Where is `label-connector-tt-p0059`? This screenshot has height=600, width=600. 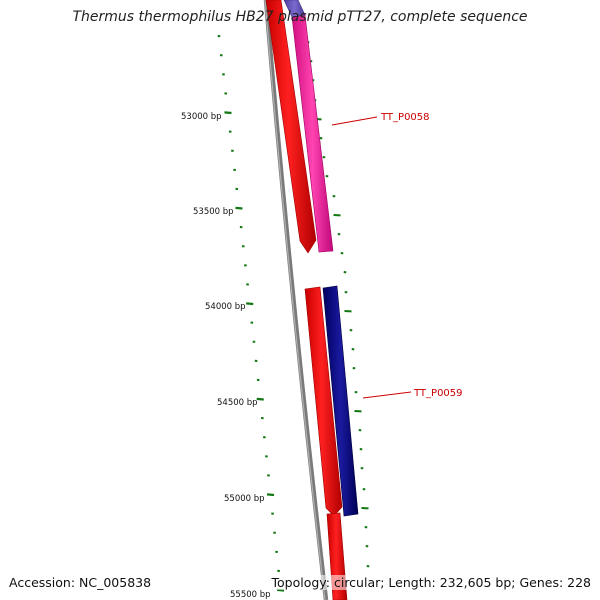 label-connector-tt-p0059 is located at coordinates (387, 395).